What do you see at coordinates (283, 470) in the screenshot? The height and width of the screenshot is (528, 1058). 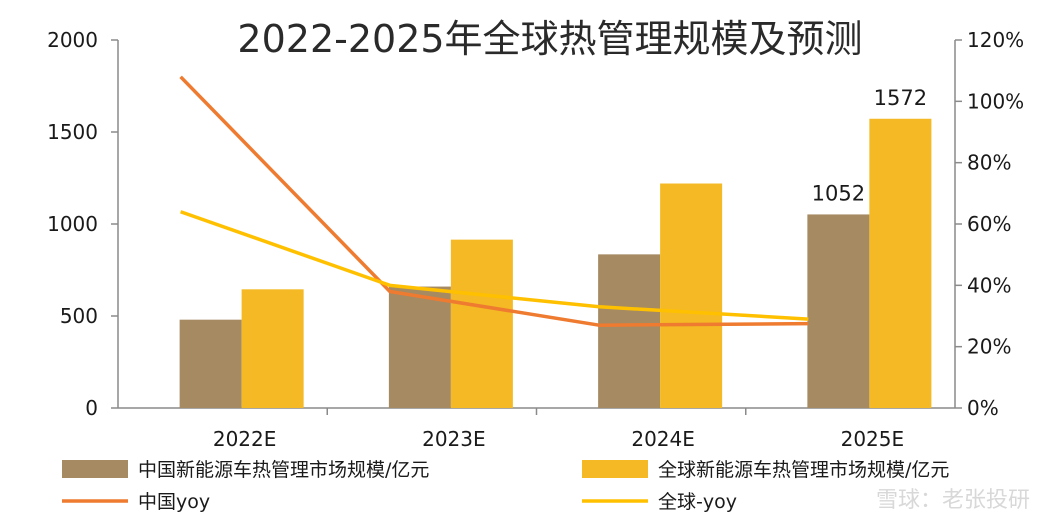 I see `legend-label: 中国新能源车热管理市场规模/亿元` at bounding box center [283, 470].